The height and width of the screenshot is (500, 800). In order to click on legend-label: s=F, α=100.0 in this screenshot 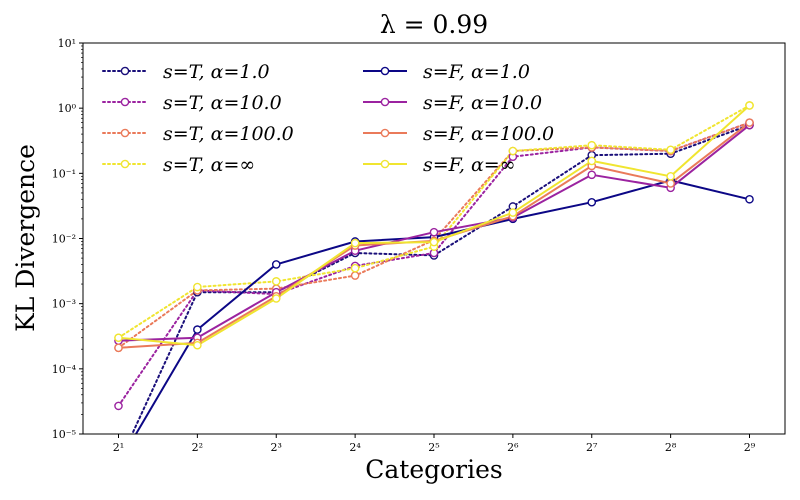, I will do `click(488, 134)`.